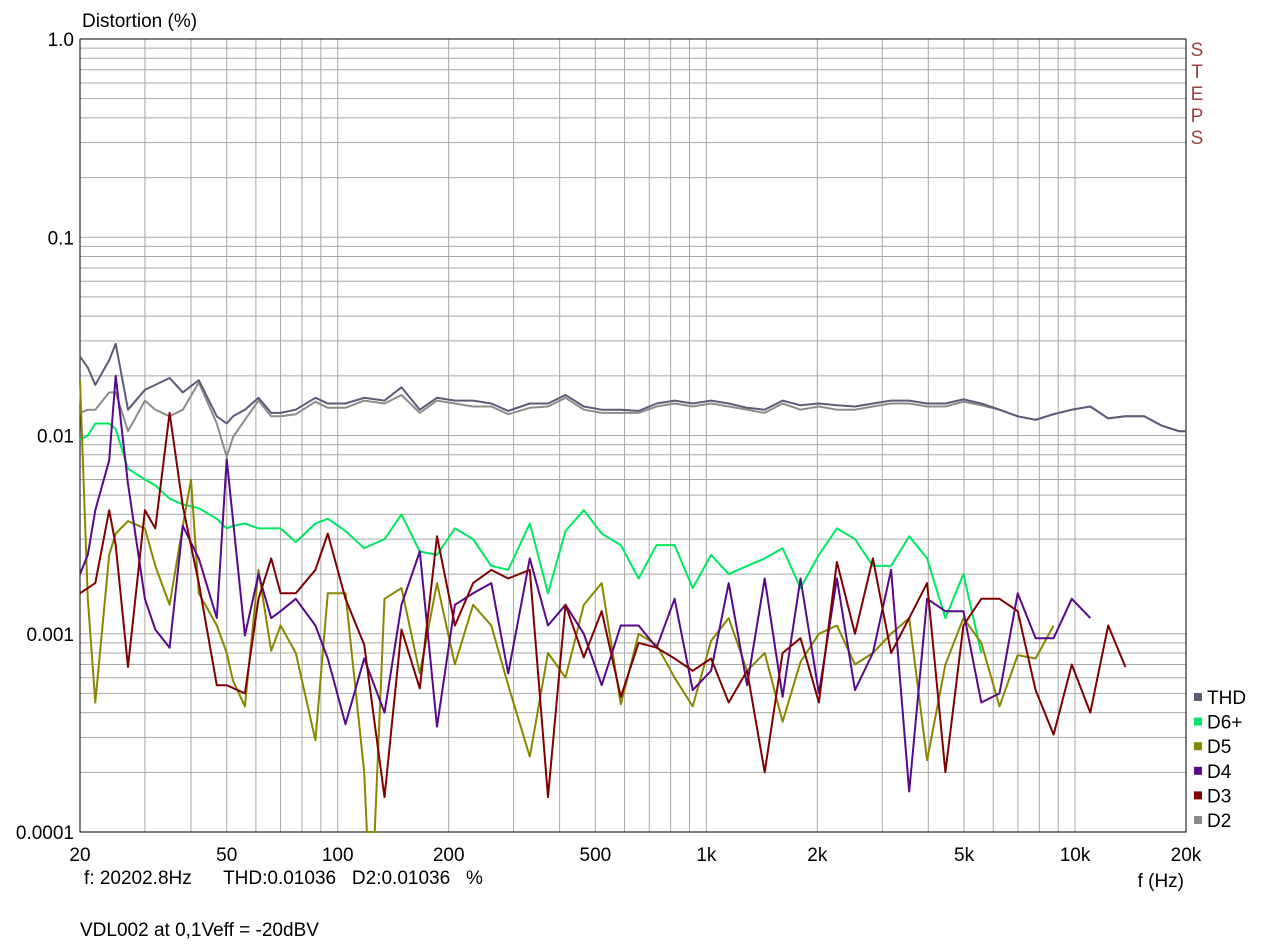  What do you see at coordinates (283, 878) in the screenshot?
I see `cursor-readout: f: 20202.8Hz THD:0.01036 D2:0.01036 %` at bounding box center [283, 878].